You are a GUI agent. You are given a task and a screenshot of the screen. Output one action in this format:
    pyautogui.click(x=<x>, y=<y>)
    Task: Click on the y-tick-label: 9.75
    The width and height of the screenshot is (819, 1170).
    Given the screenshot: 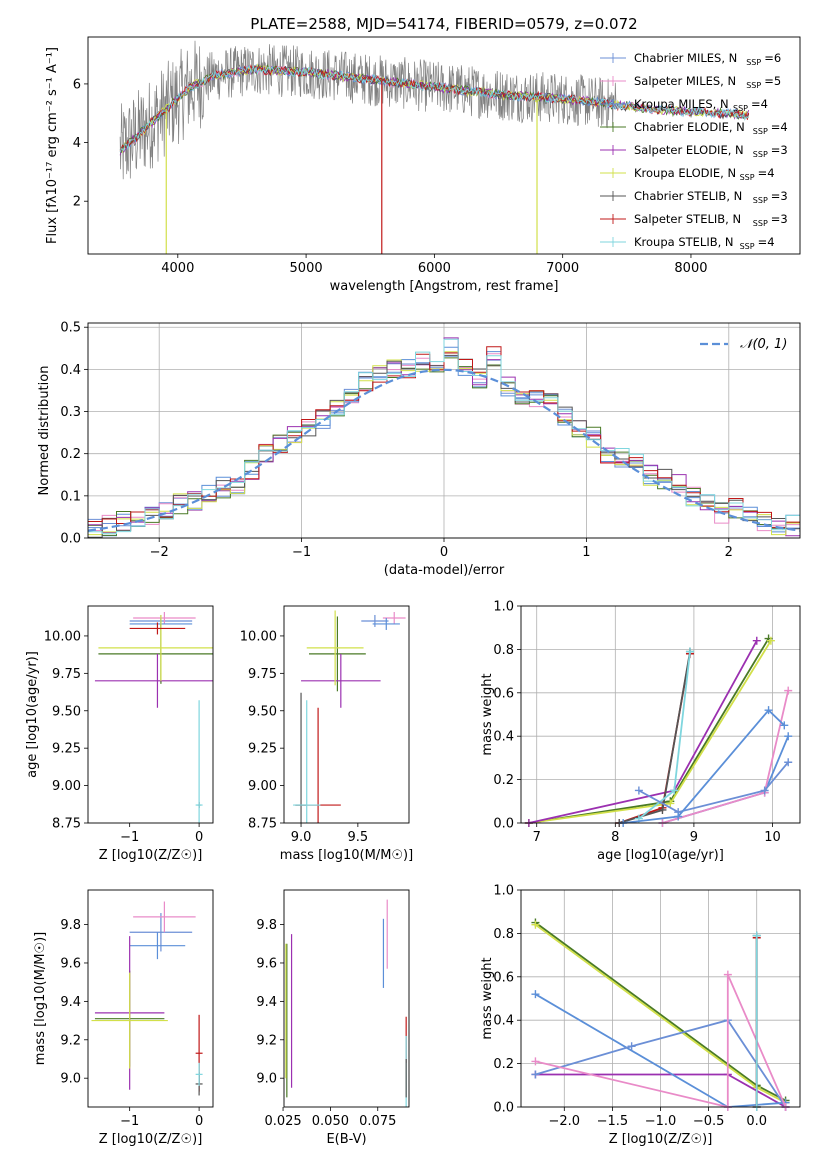 What is the action you would take?
    pyautogui.click(x=262, y=674)
    